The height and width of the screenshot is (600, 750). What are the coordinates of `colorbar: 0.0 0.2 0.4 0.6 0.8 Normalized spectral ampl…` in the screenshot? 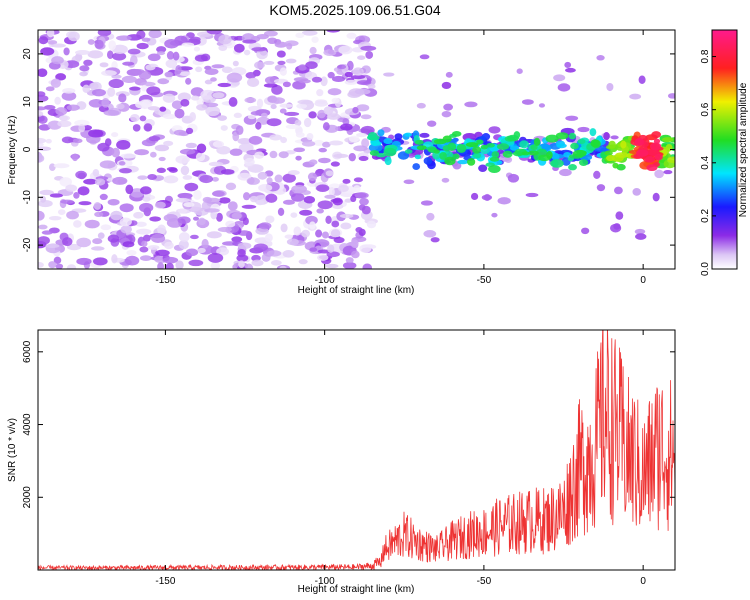 It's located at (724, 152).